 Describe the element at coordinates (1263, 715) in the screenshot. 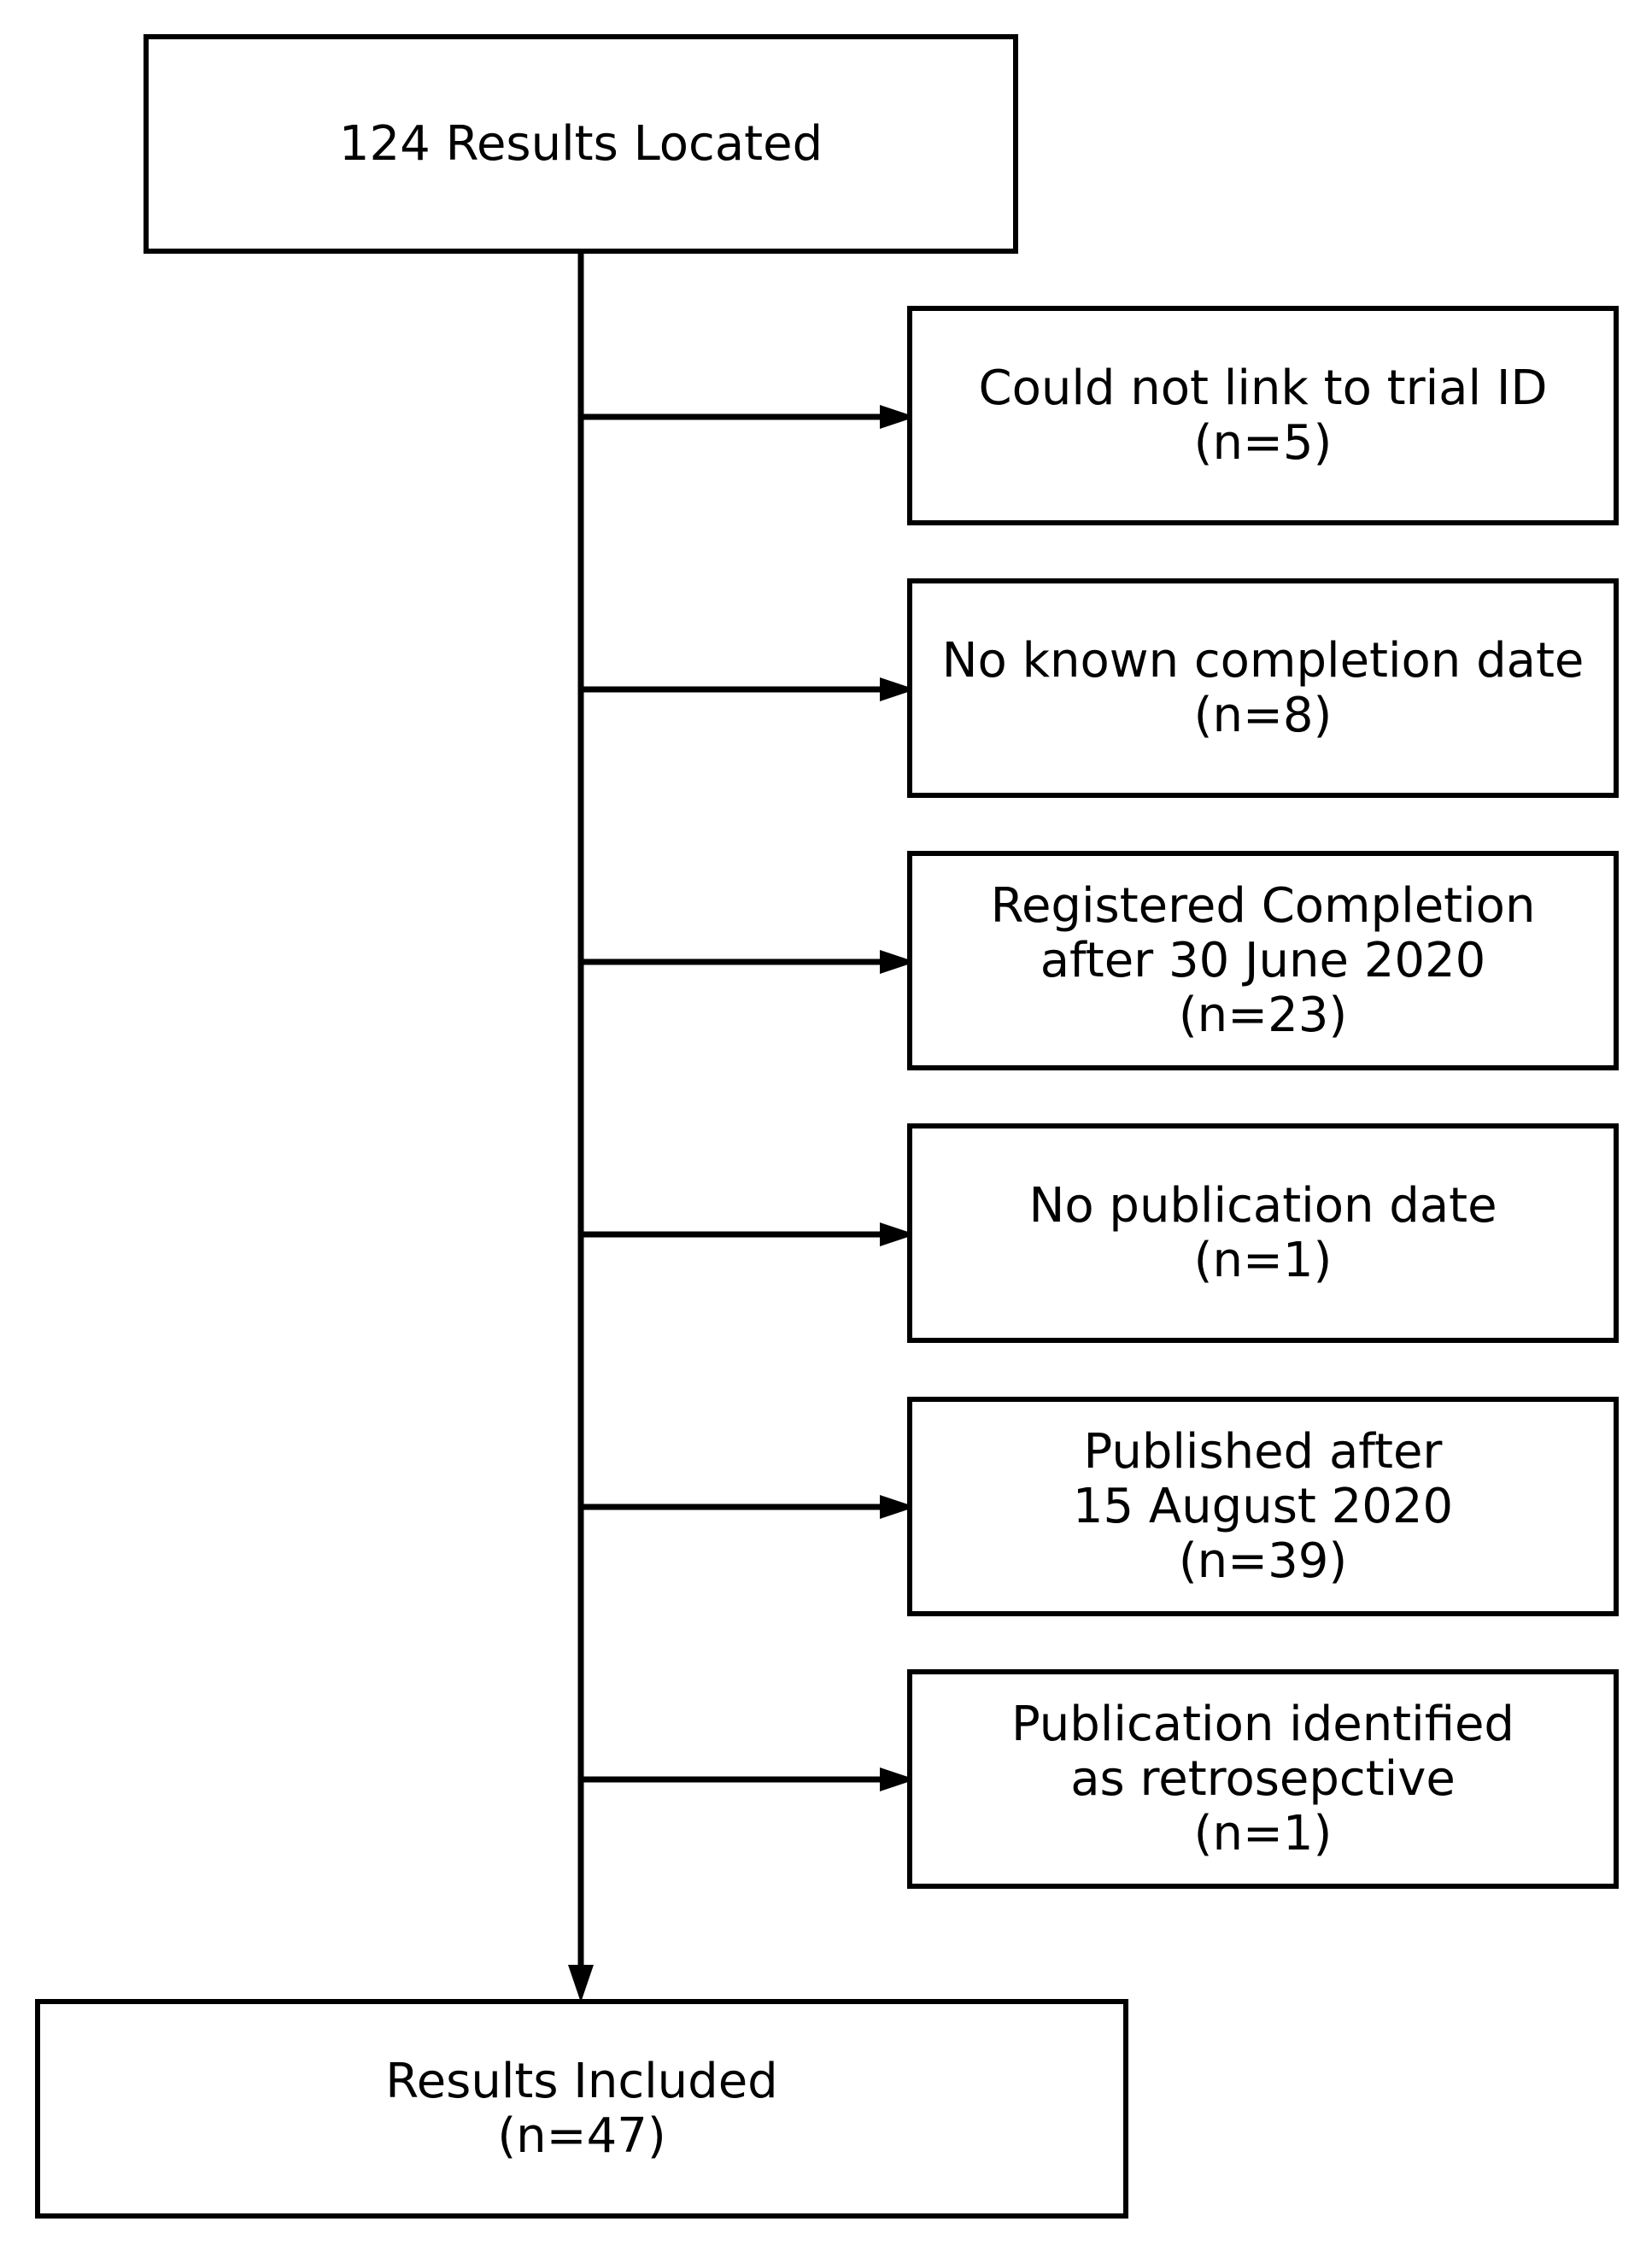

I see `exclusion-count: (n=8)` at that location.